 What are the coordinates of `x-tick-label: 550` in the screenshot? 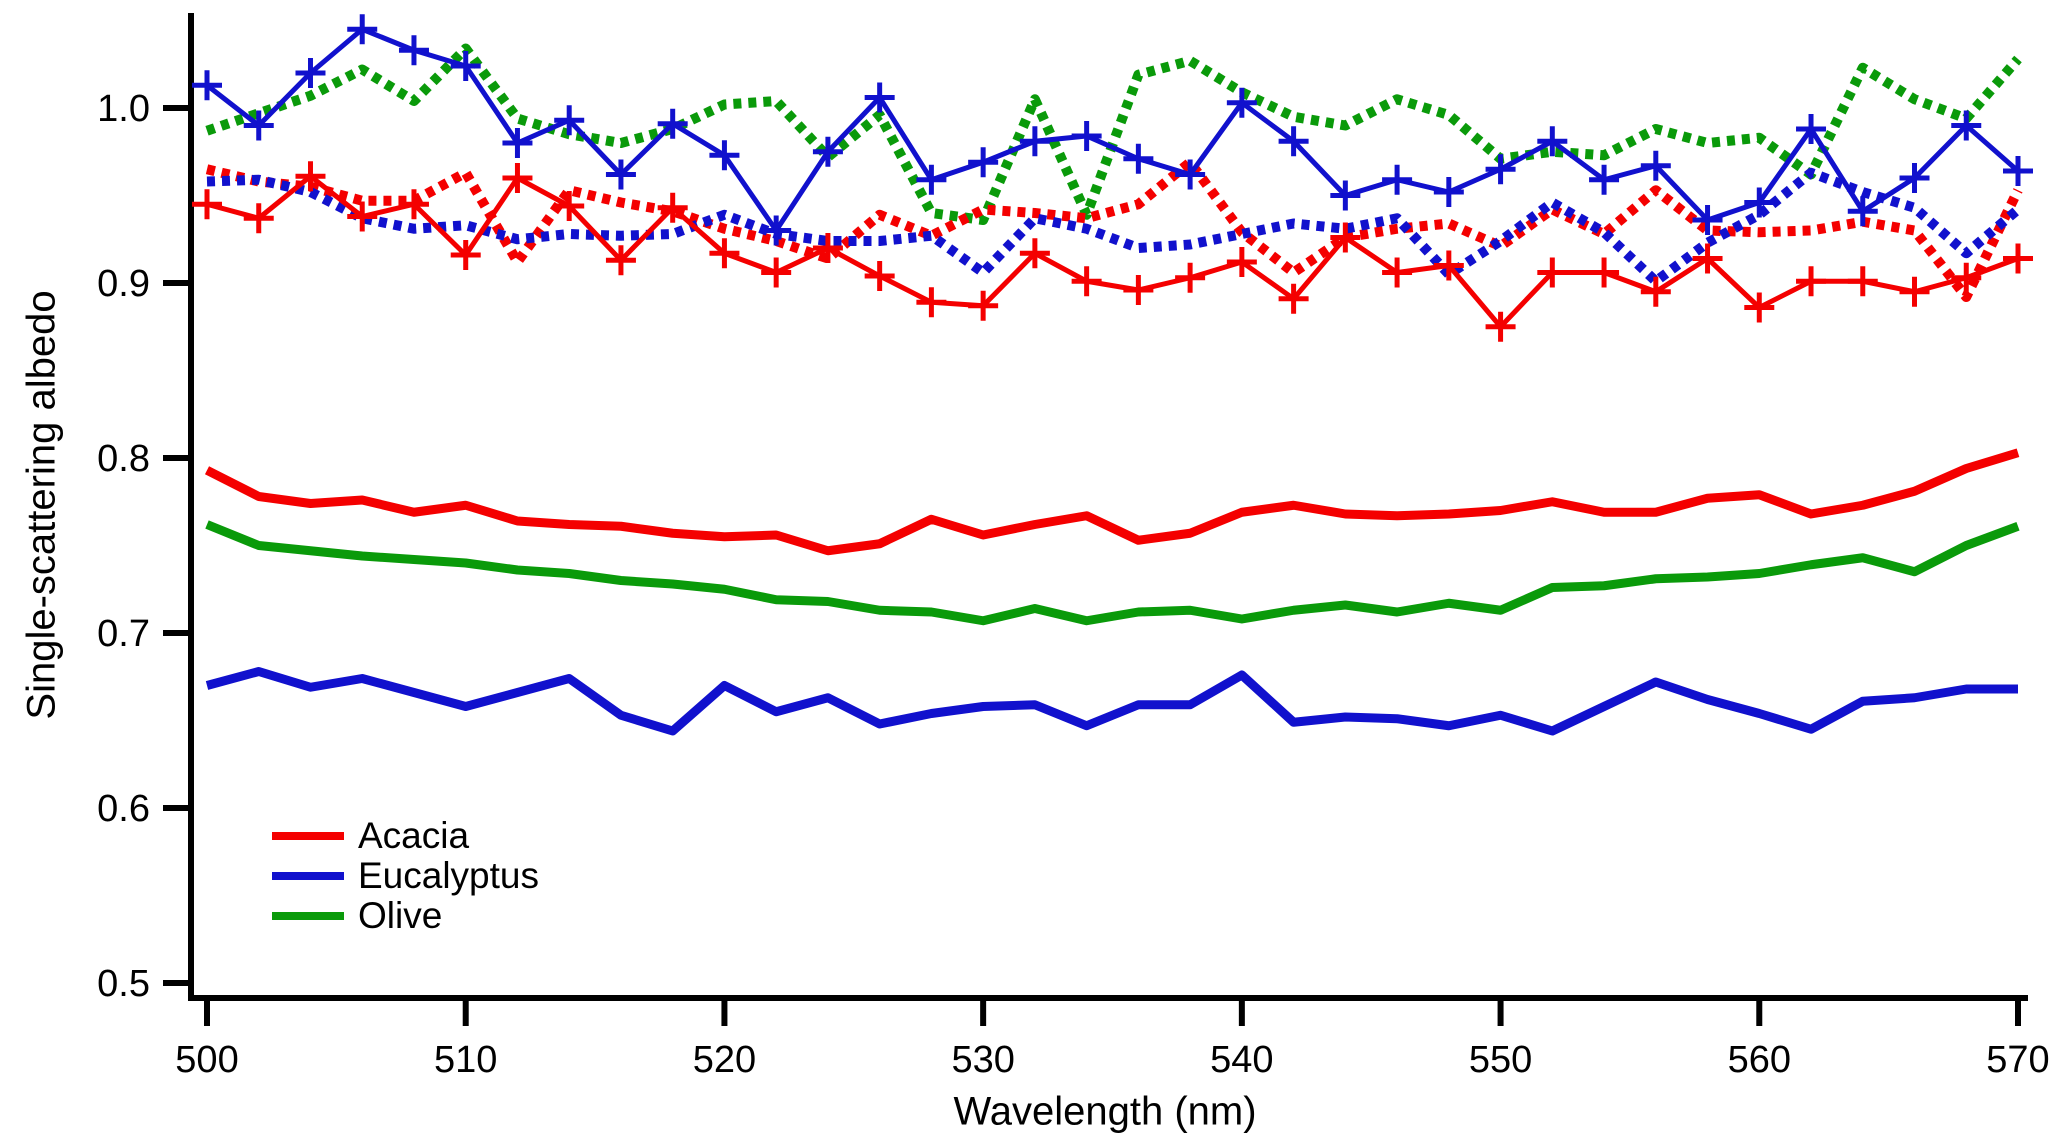 It's located at (1500, 1060).